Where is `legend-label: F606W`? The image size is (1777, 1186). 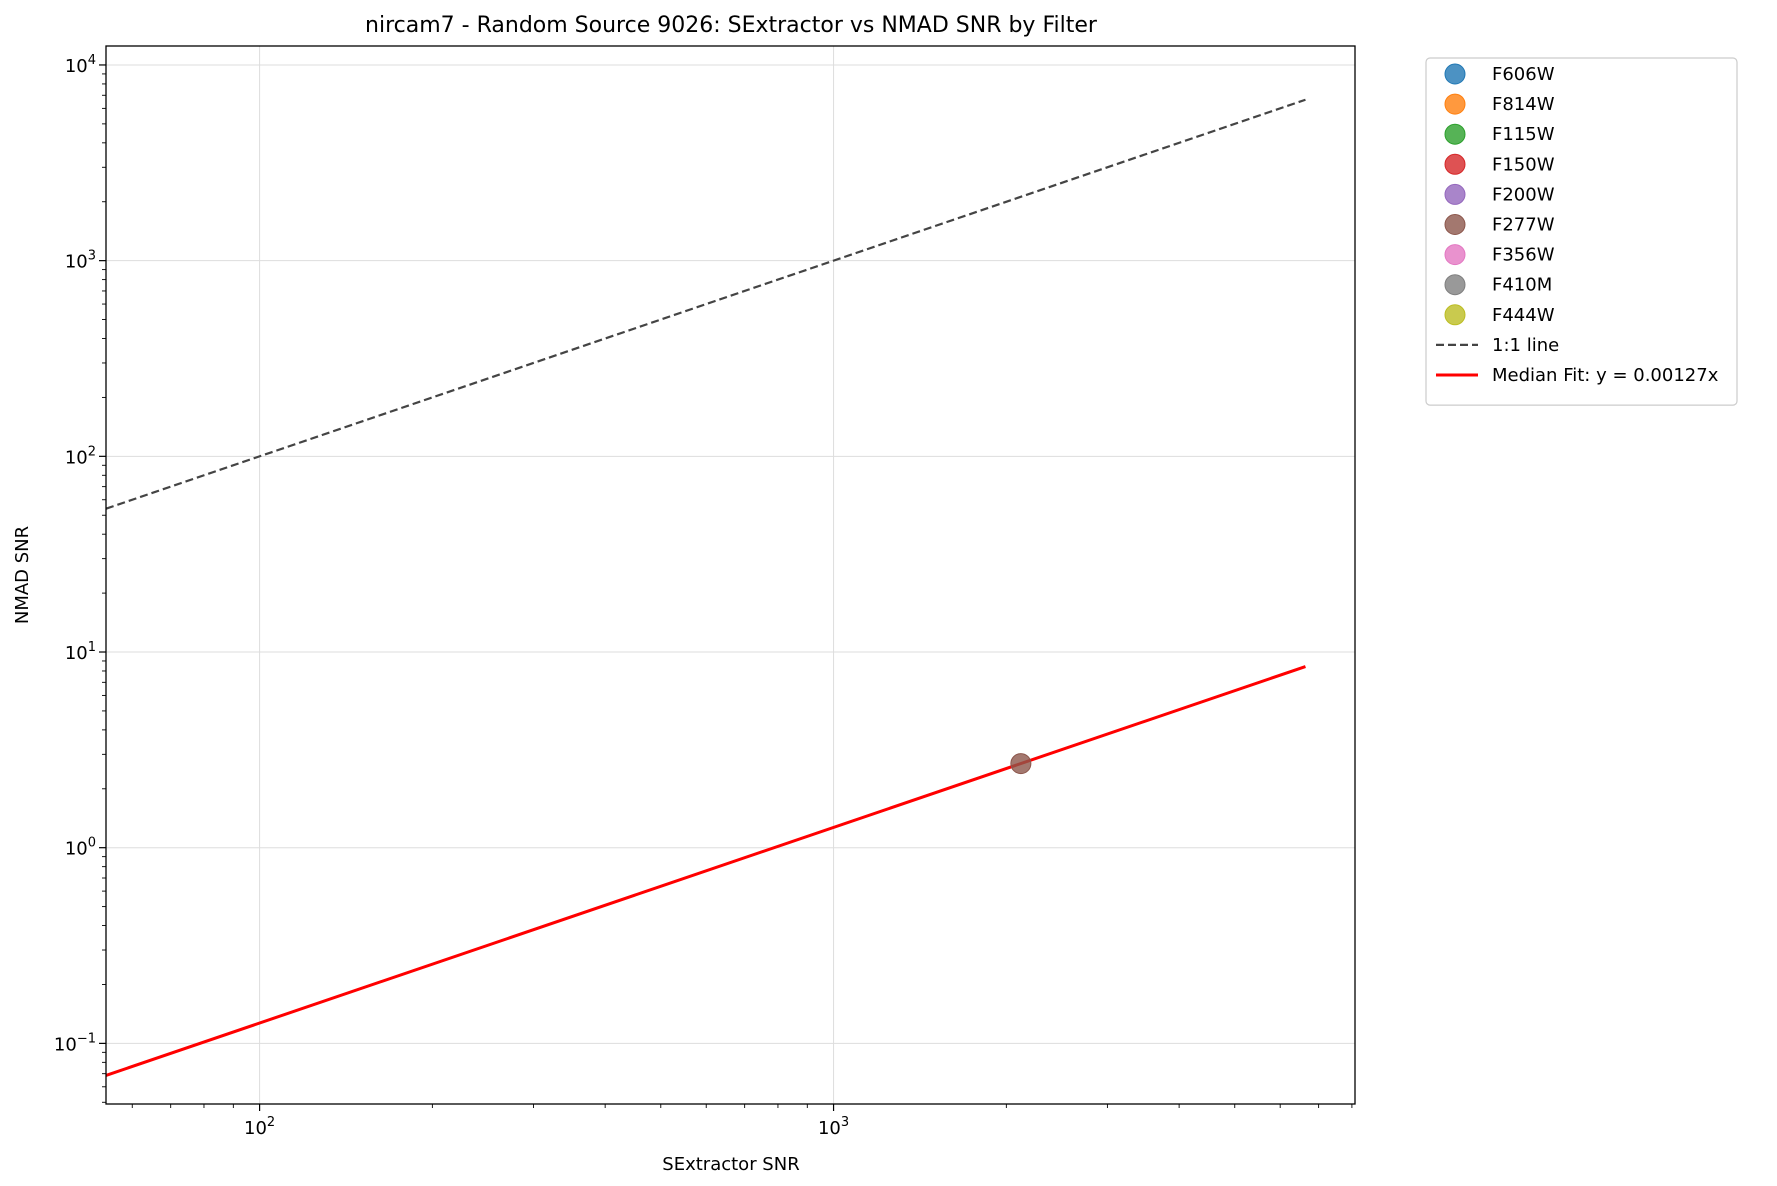 legend-label: F606W is located at coordinates (1523, 74).